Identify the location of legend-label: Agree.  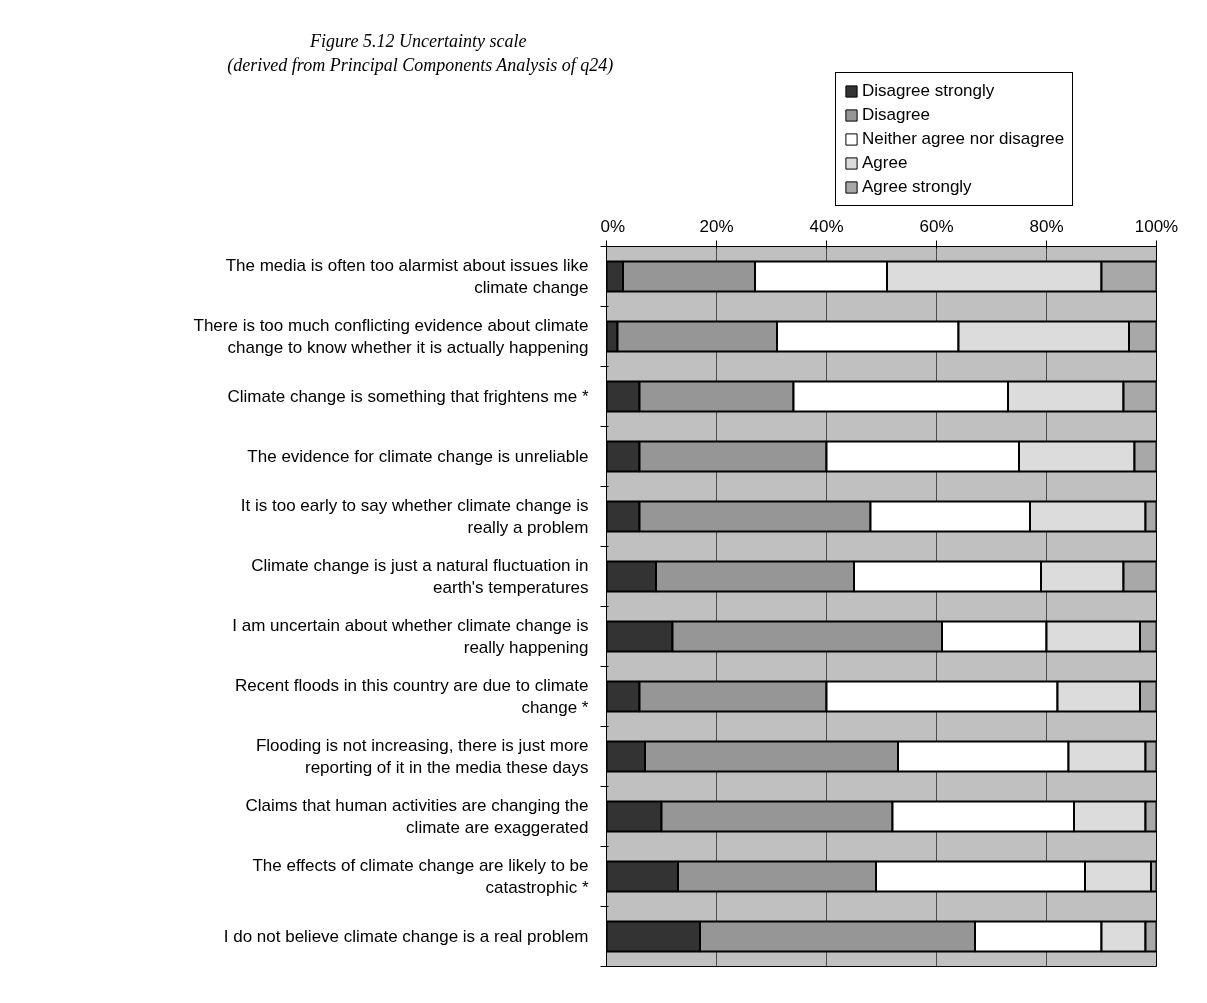
(885, 163).